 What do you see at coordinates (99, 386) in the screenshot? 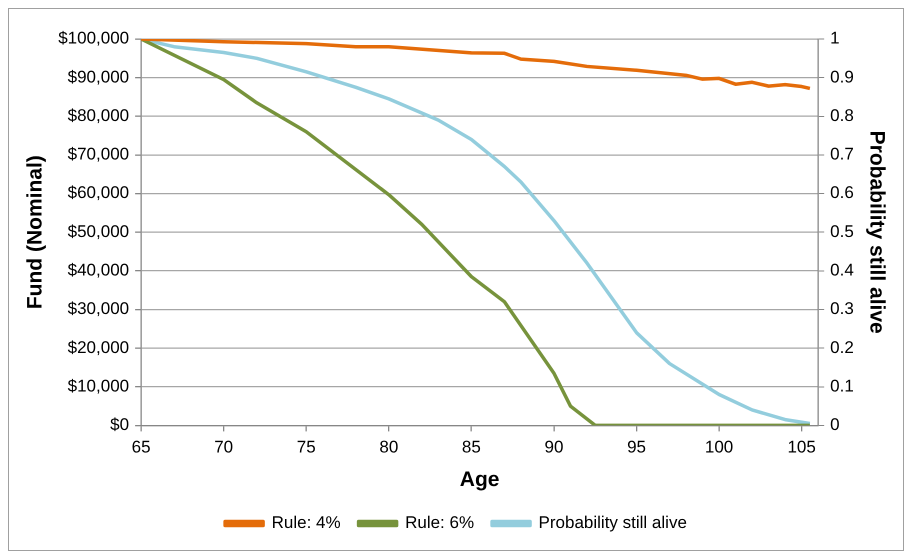
I see `y-tick-label: $10,000` at bounding box center [99, 386].